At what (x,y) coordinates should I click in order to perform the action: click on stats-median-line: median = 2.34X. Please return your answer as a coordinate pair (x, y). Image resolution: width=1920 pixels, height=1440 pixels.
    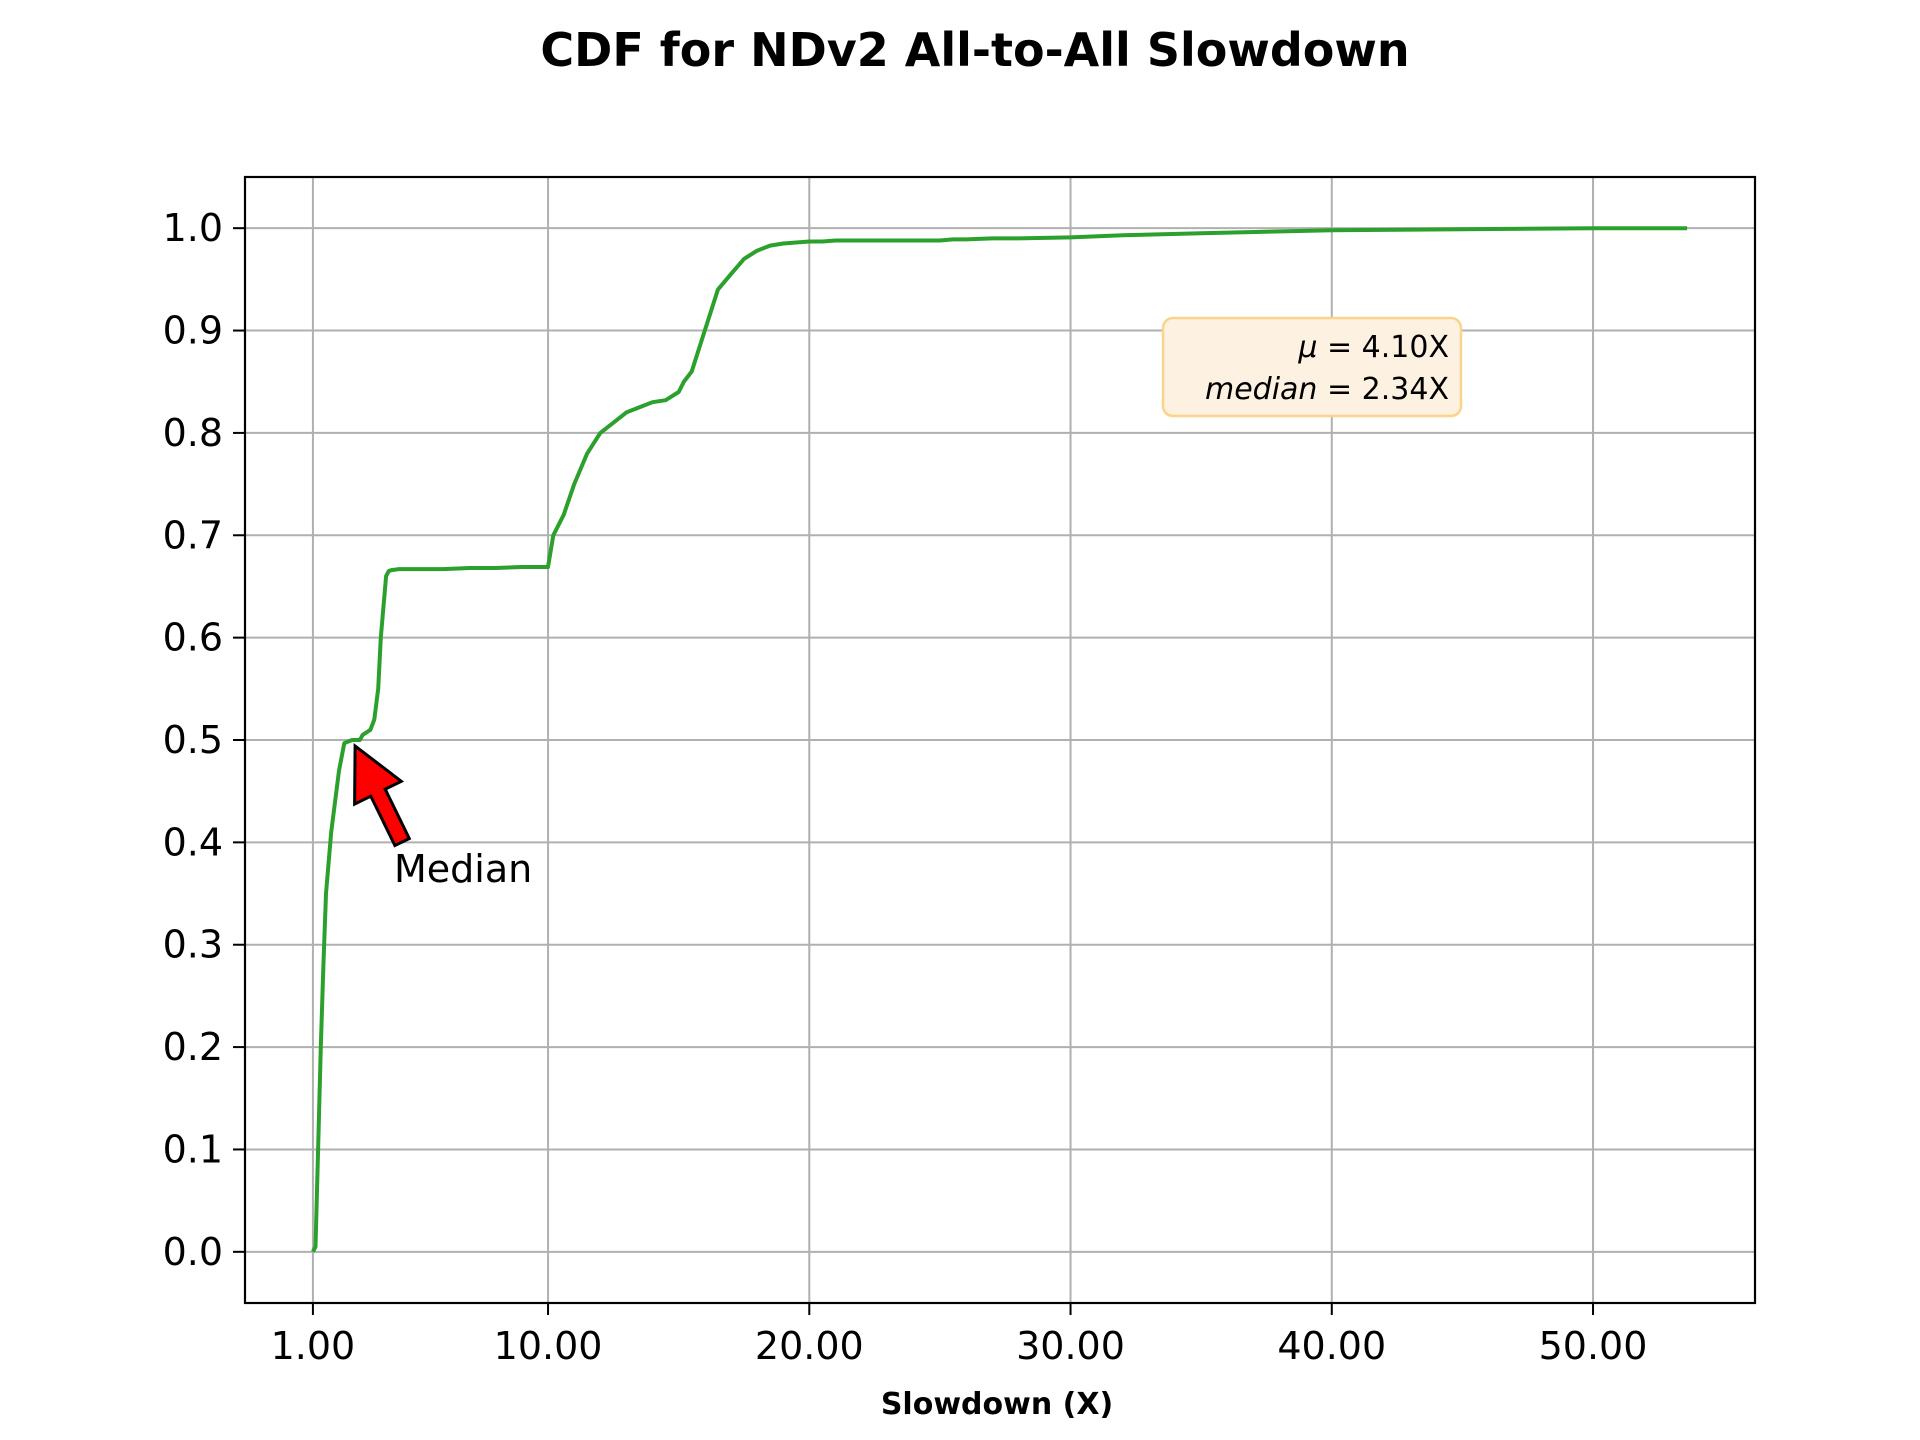
    Looking at the image, I should click on (1327, 389).